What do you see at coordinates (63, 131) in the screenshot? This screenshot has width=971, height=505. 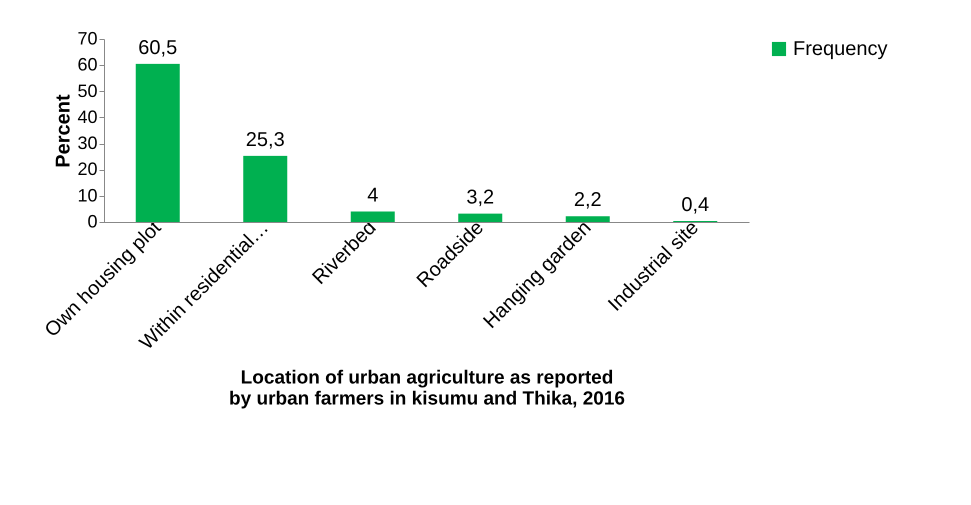 I see `y-axis-title: Percent` at bounding box center [63, 131].